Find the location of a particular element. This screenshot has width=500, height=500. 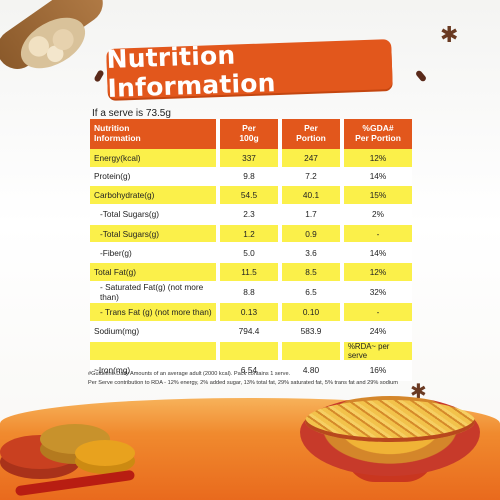

table-row: %RDA~ per serve is located at coordinates (251, 351).